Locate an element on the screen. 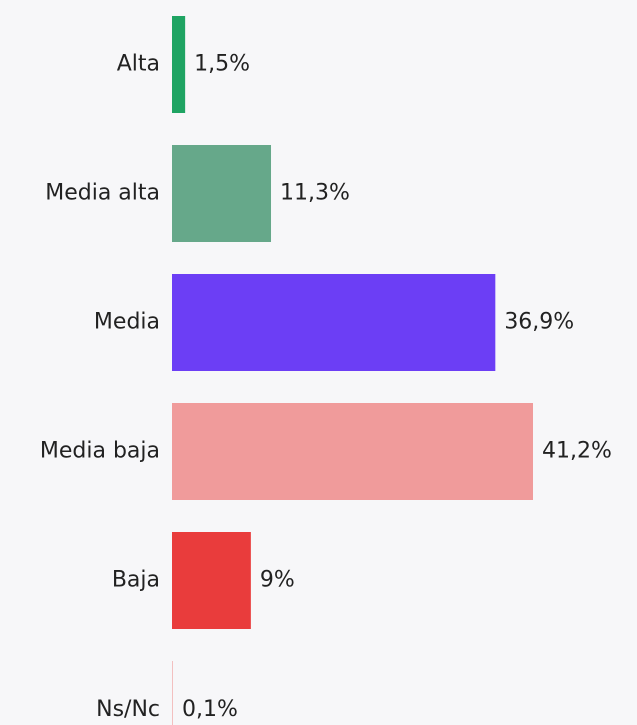  value-label: 1,5% is located at coordinates (222, 64).